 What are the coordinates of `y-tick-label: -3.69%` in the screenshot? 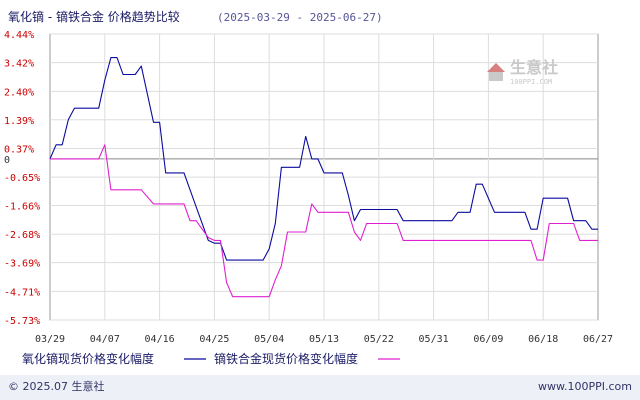 It's located at (22, 264).